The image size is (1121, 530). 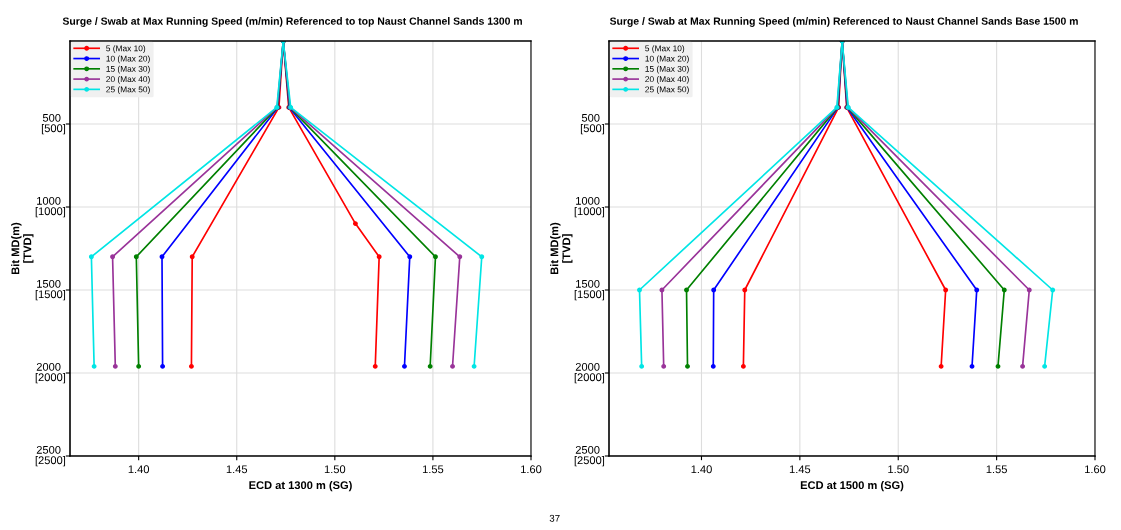 What do you see at coordinates (292, 22) in the screenshot?
I see `chart-title: Surge / Swab at Max Running Speed (m/min) Referenced to top Naust Channel Sands 1300 m` at bounding box center [292, 22].